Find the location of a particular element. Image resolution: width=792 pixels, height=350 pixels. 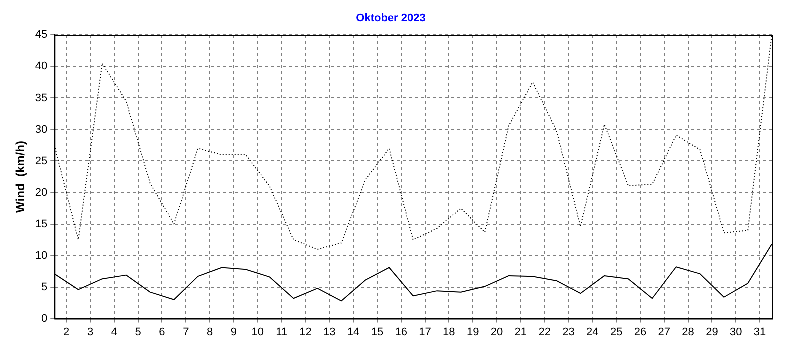

x-tick-label: 27 is located at coordinates (664, 332).